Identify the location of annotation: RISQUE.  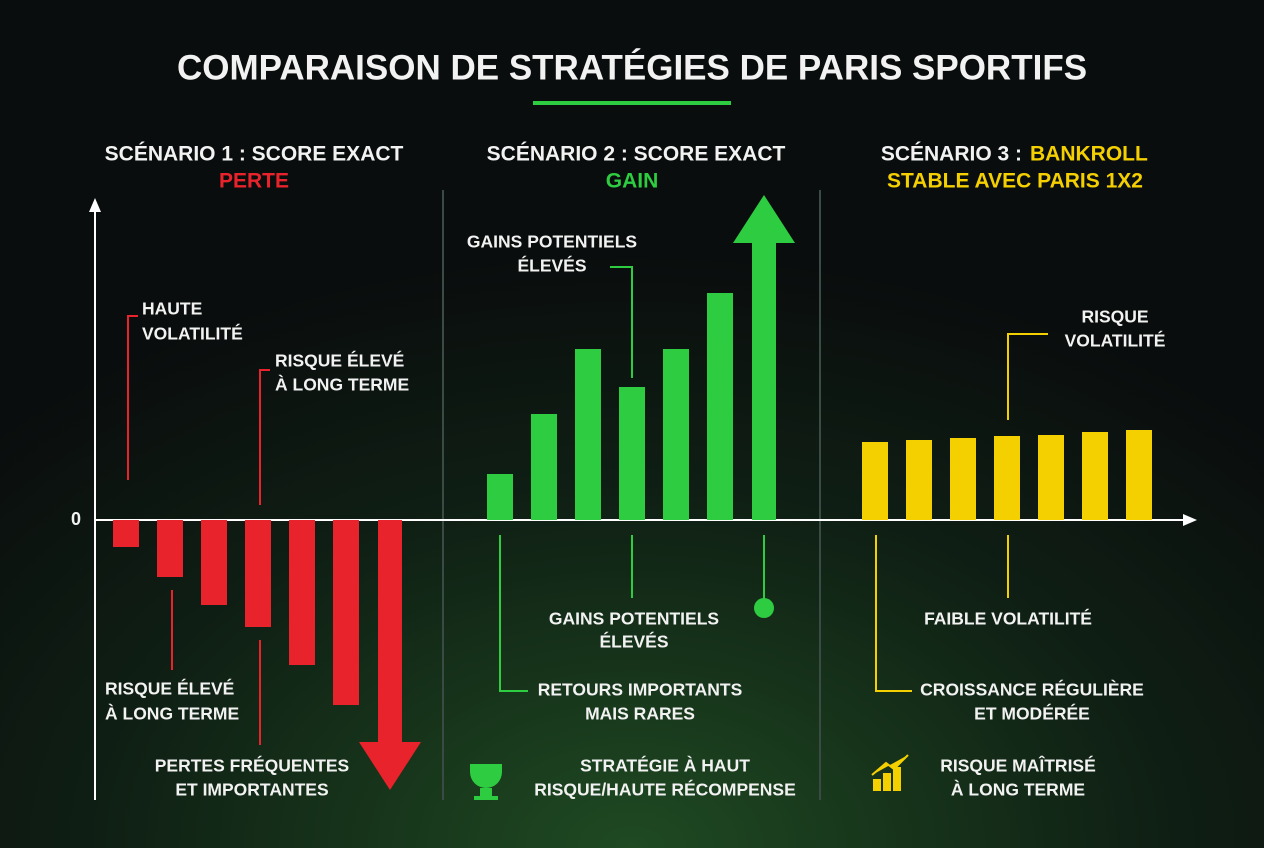
(1114, 317).